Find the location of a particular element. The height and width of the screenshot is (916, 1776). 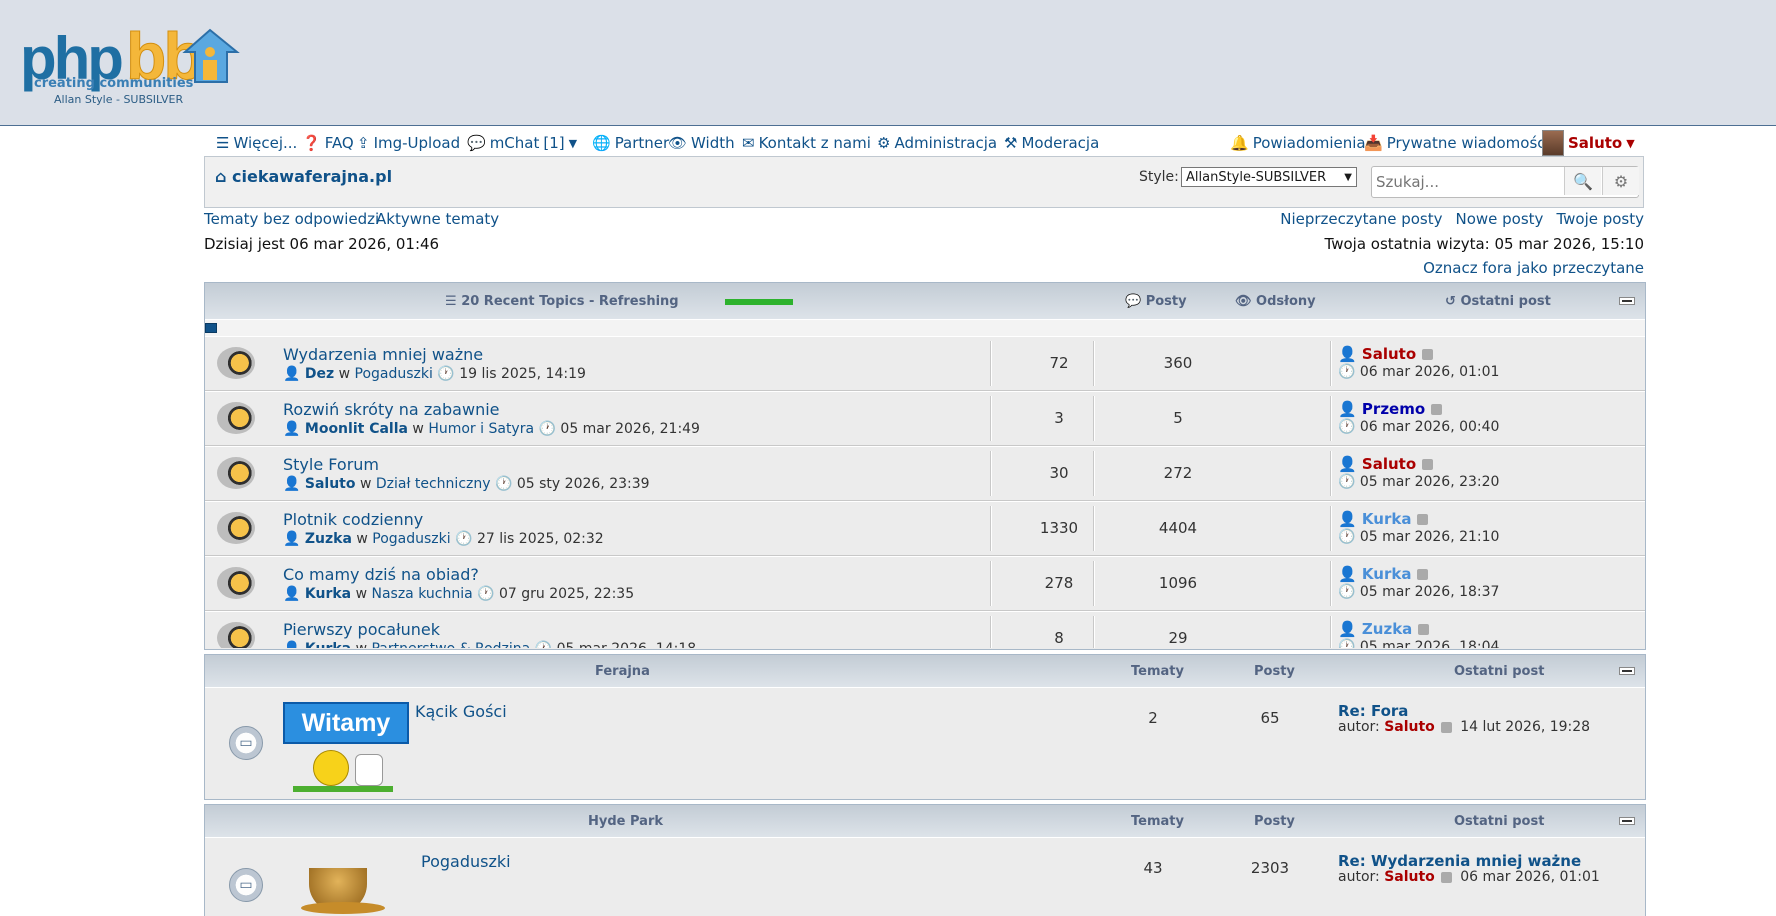

topic-title-link: Style Forum is located at coordinates (331, 464).